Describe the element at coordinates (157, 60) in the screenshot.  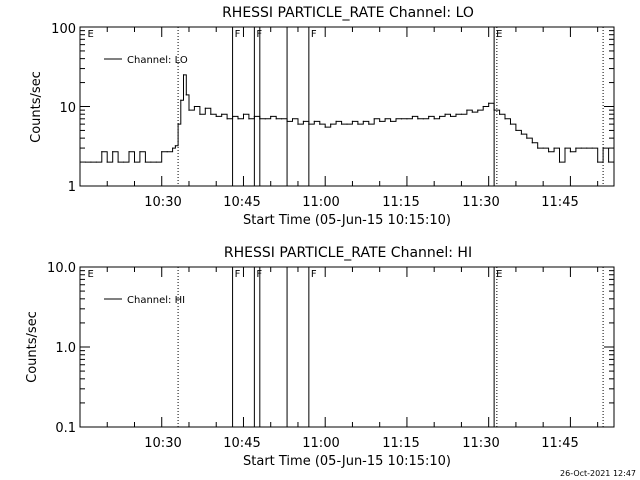
I see `panel-lo-legend-label: Channel: LO` at that location.